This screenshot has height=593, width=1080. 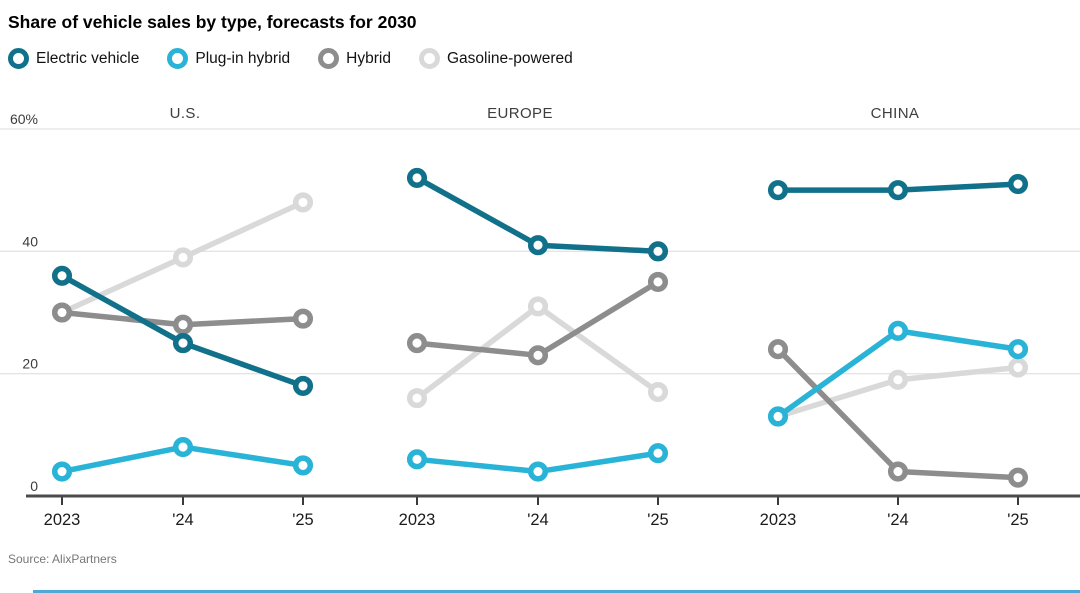 I want to click on panel-title: EUROPE, so click(x=520, y=113).